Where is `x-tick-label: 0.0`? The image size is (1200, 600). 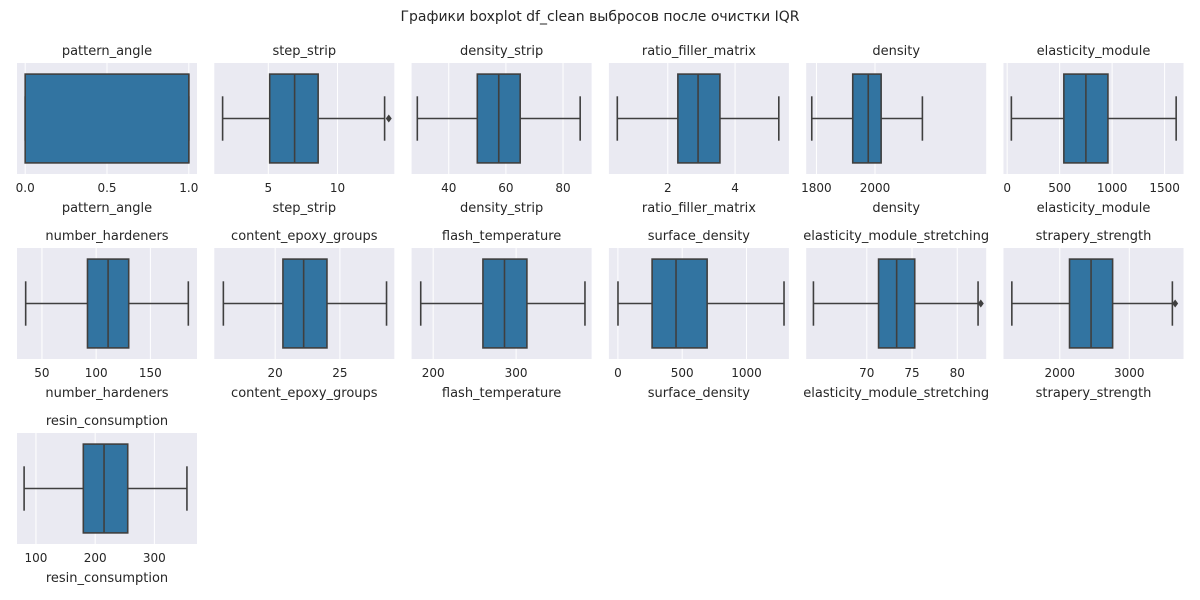 x-tick-label: 0.0 is located at coordinates (25, 188).